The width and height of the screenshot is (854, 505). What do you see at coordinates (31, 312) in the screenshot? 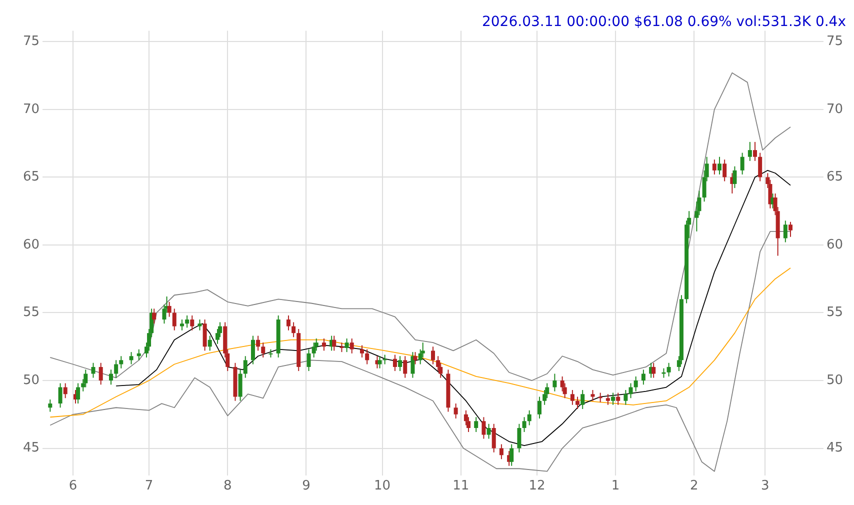
I see `y-tick-label: 55` at bounding box center [31, 312].